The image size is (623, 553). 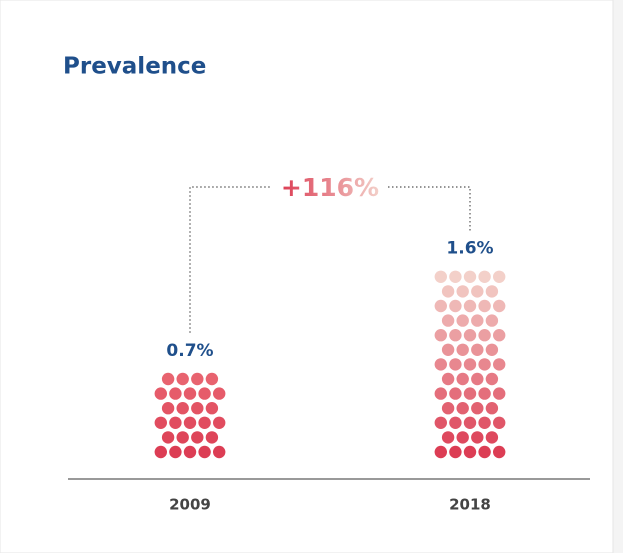 What do you see at coordinates (469, 249) in the screenshot?
I see `value-label: 1.6%` at bounding box center [469, 249].